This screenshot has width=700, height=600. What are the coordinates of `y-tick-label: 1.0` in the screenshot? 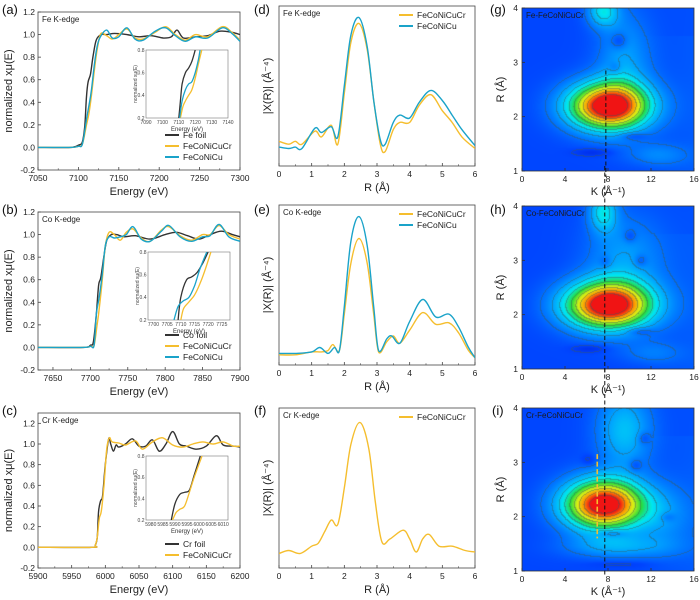 It's located at (29, 444).